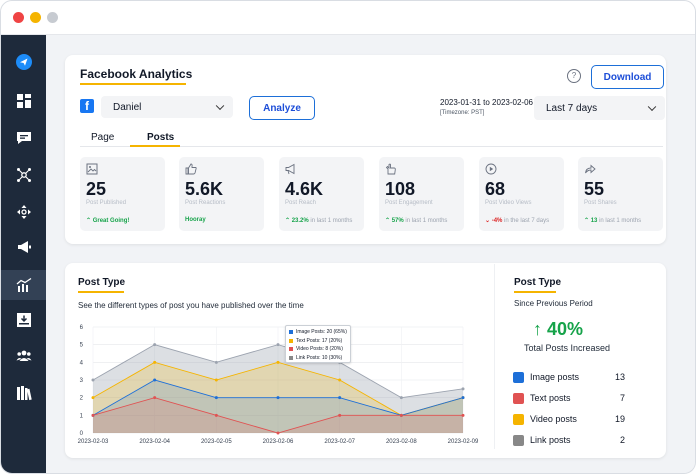  I want to click on play-circle-icon, so click(491, 169).